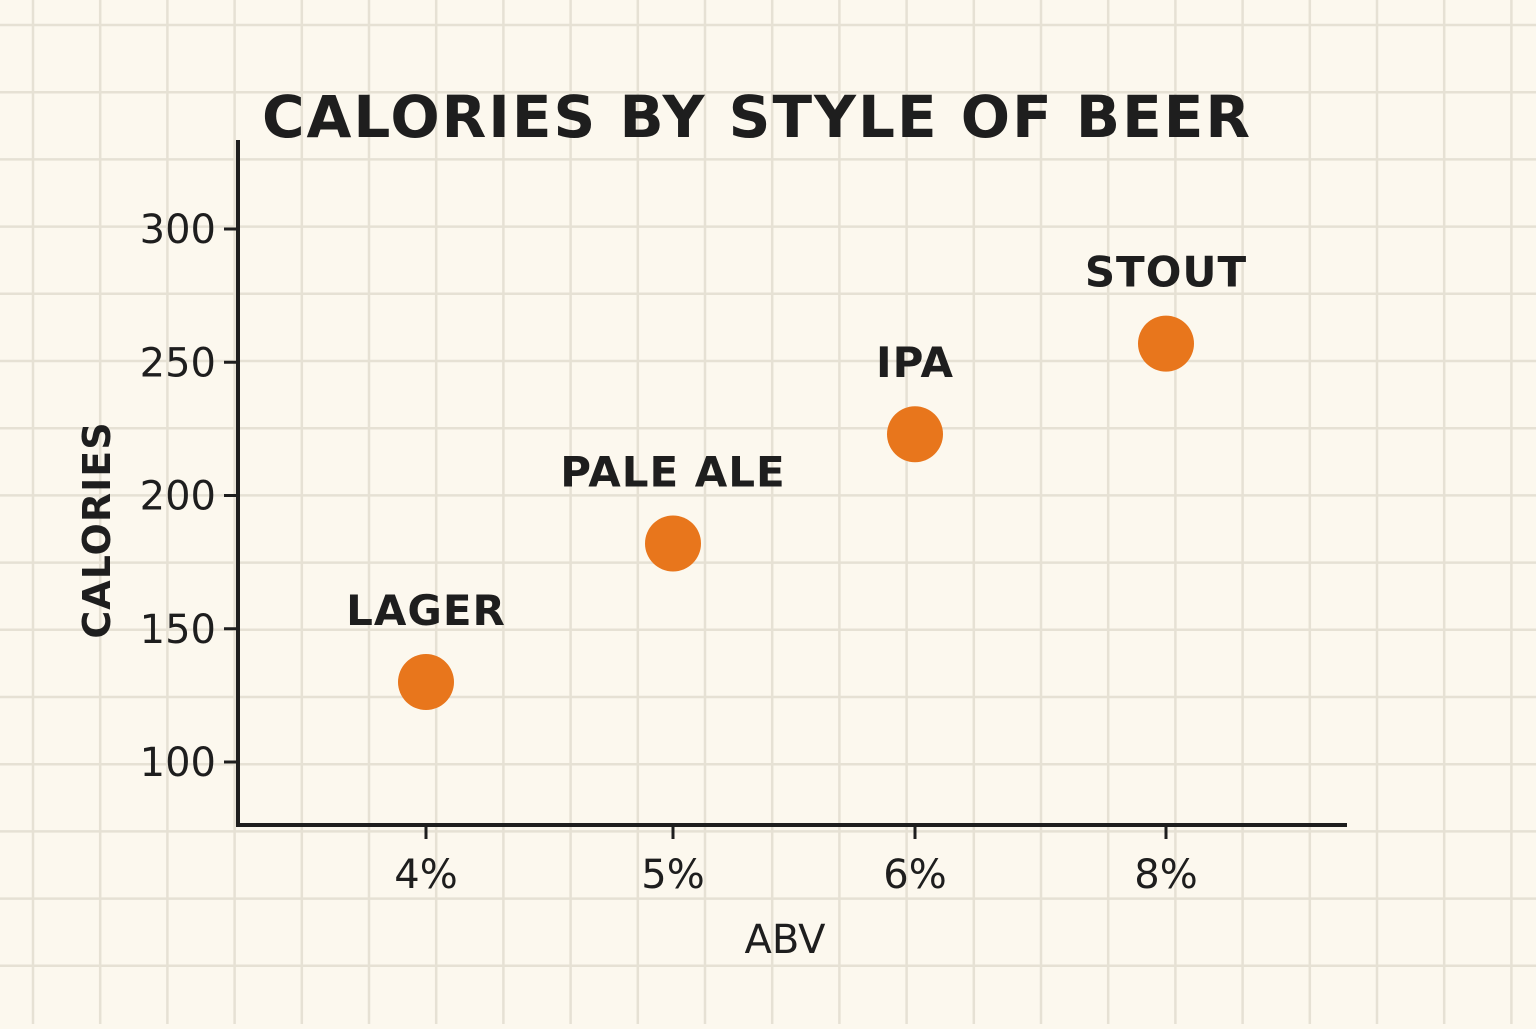 Image resolution: width=1536 pixels, height=1029 pixels. I want to click on x-tick-label: 4%, so click(425, 875).